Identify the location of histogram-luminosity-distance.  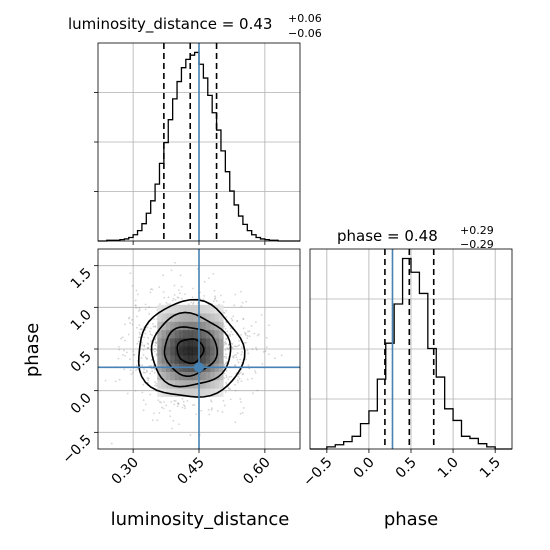
(199, 146).